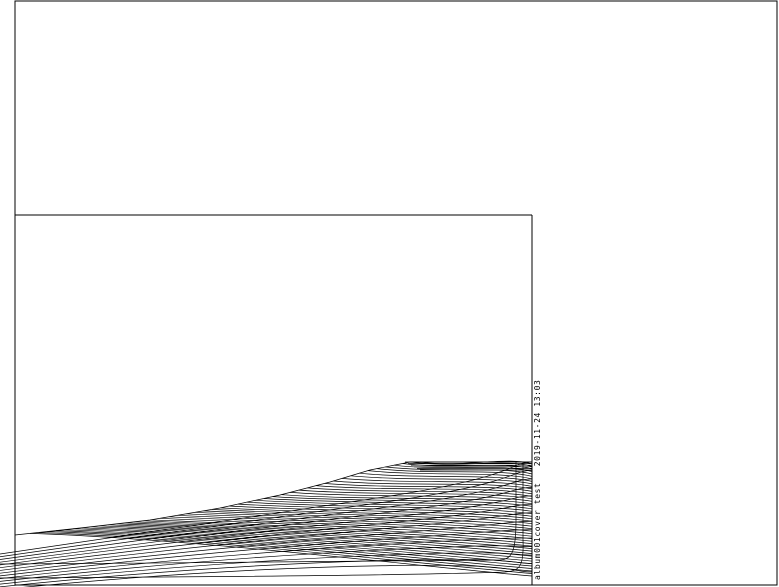 The image size is (779, 587). What do you see at coordinates (537, 479) in the screenshot?
I see `figure-caption: album001cover test 2019-11-24 13:03` at bounding box center [537, 479].